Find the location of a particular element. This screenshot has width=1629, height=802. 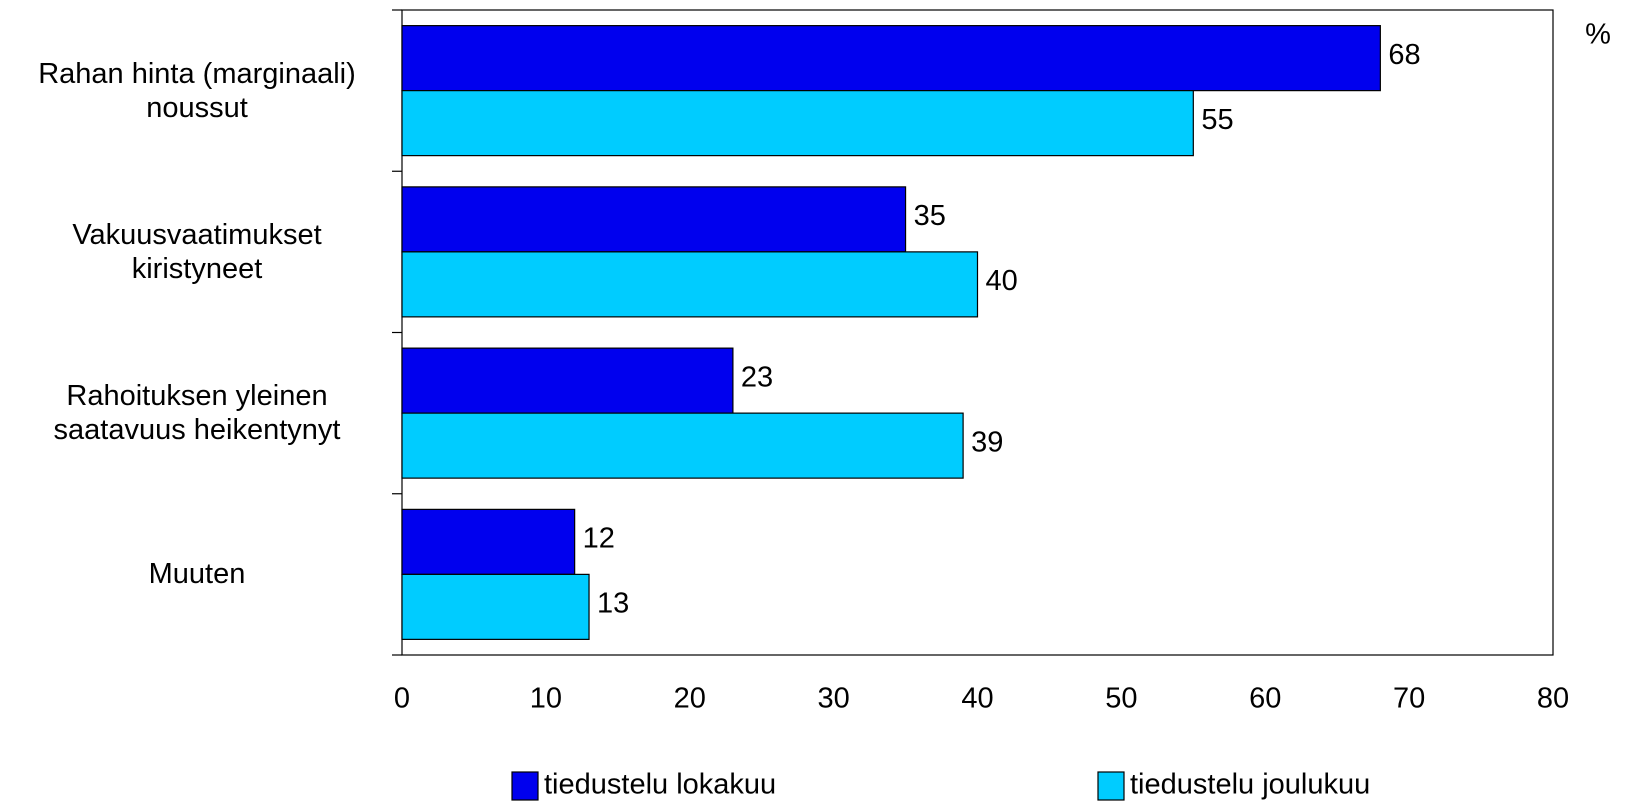

data-label: 39 is located at coordinates (987, 442).